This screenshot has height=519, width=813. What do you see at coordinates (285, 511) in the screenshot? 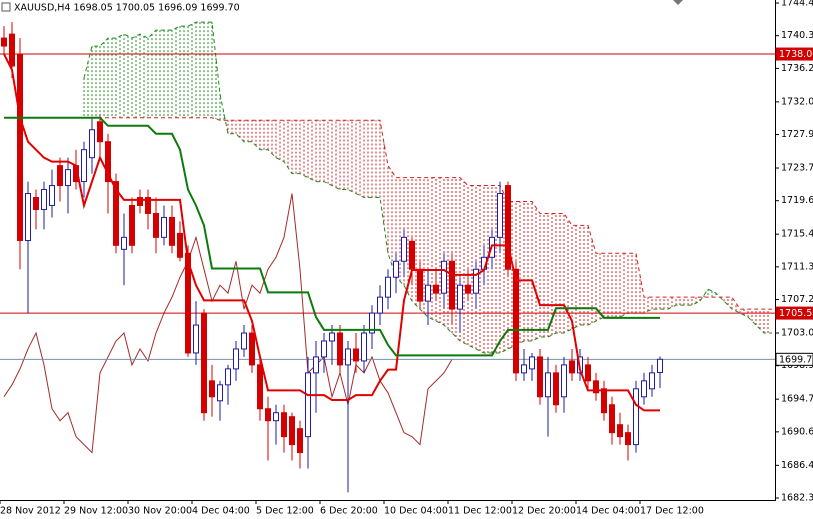
I see `x-tick-label: 5 Dec 12:00` at bounding box center [285, 511].